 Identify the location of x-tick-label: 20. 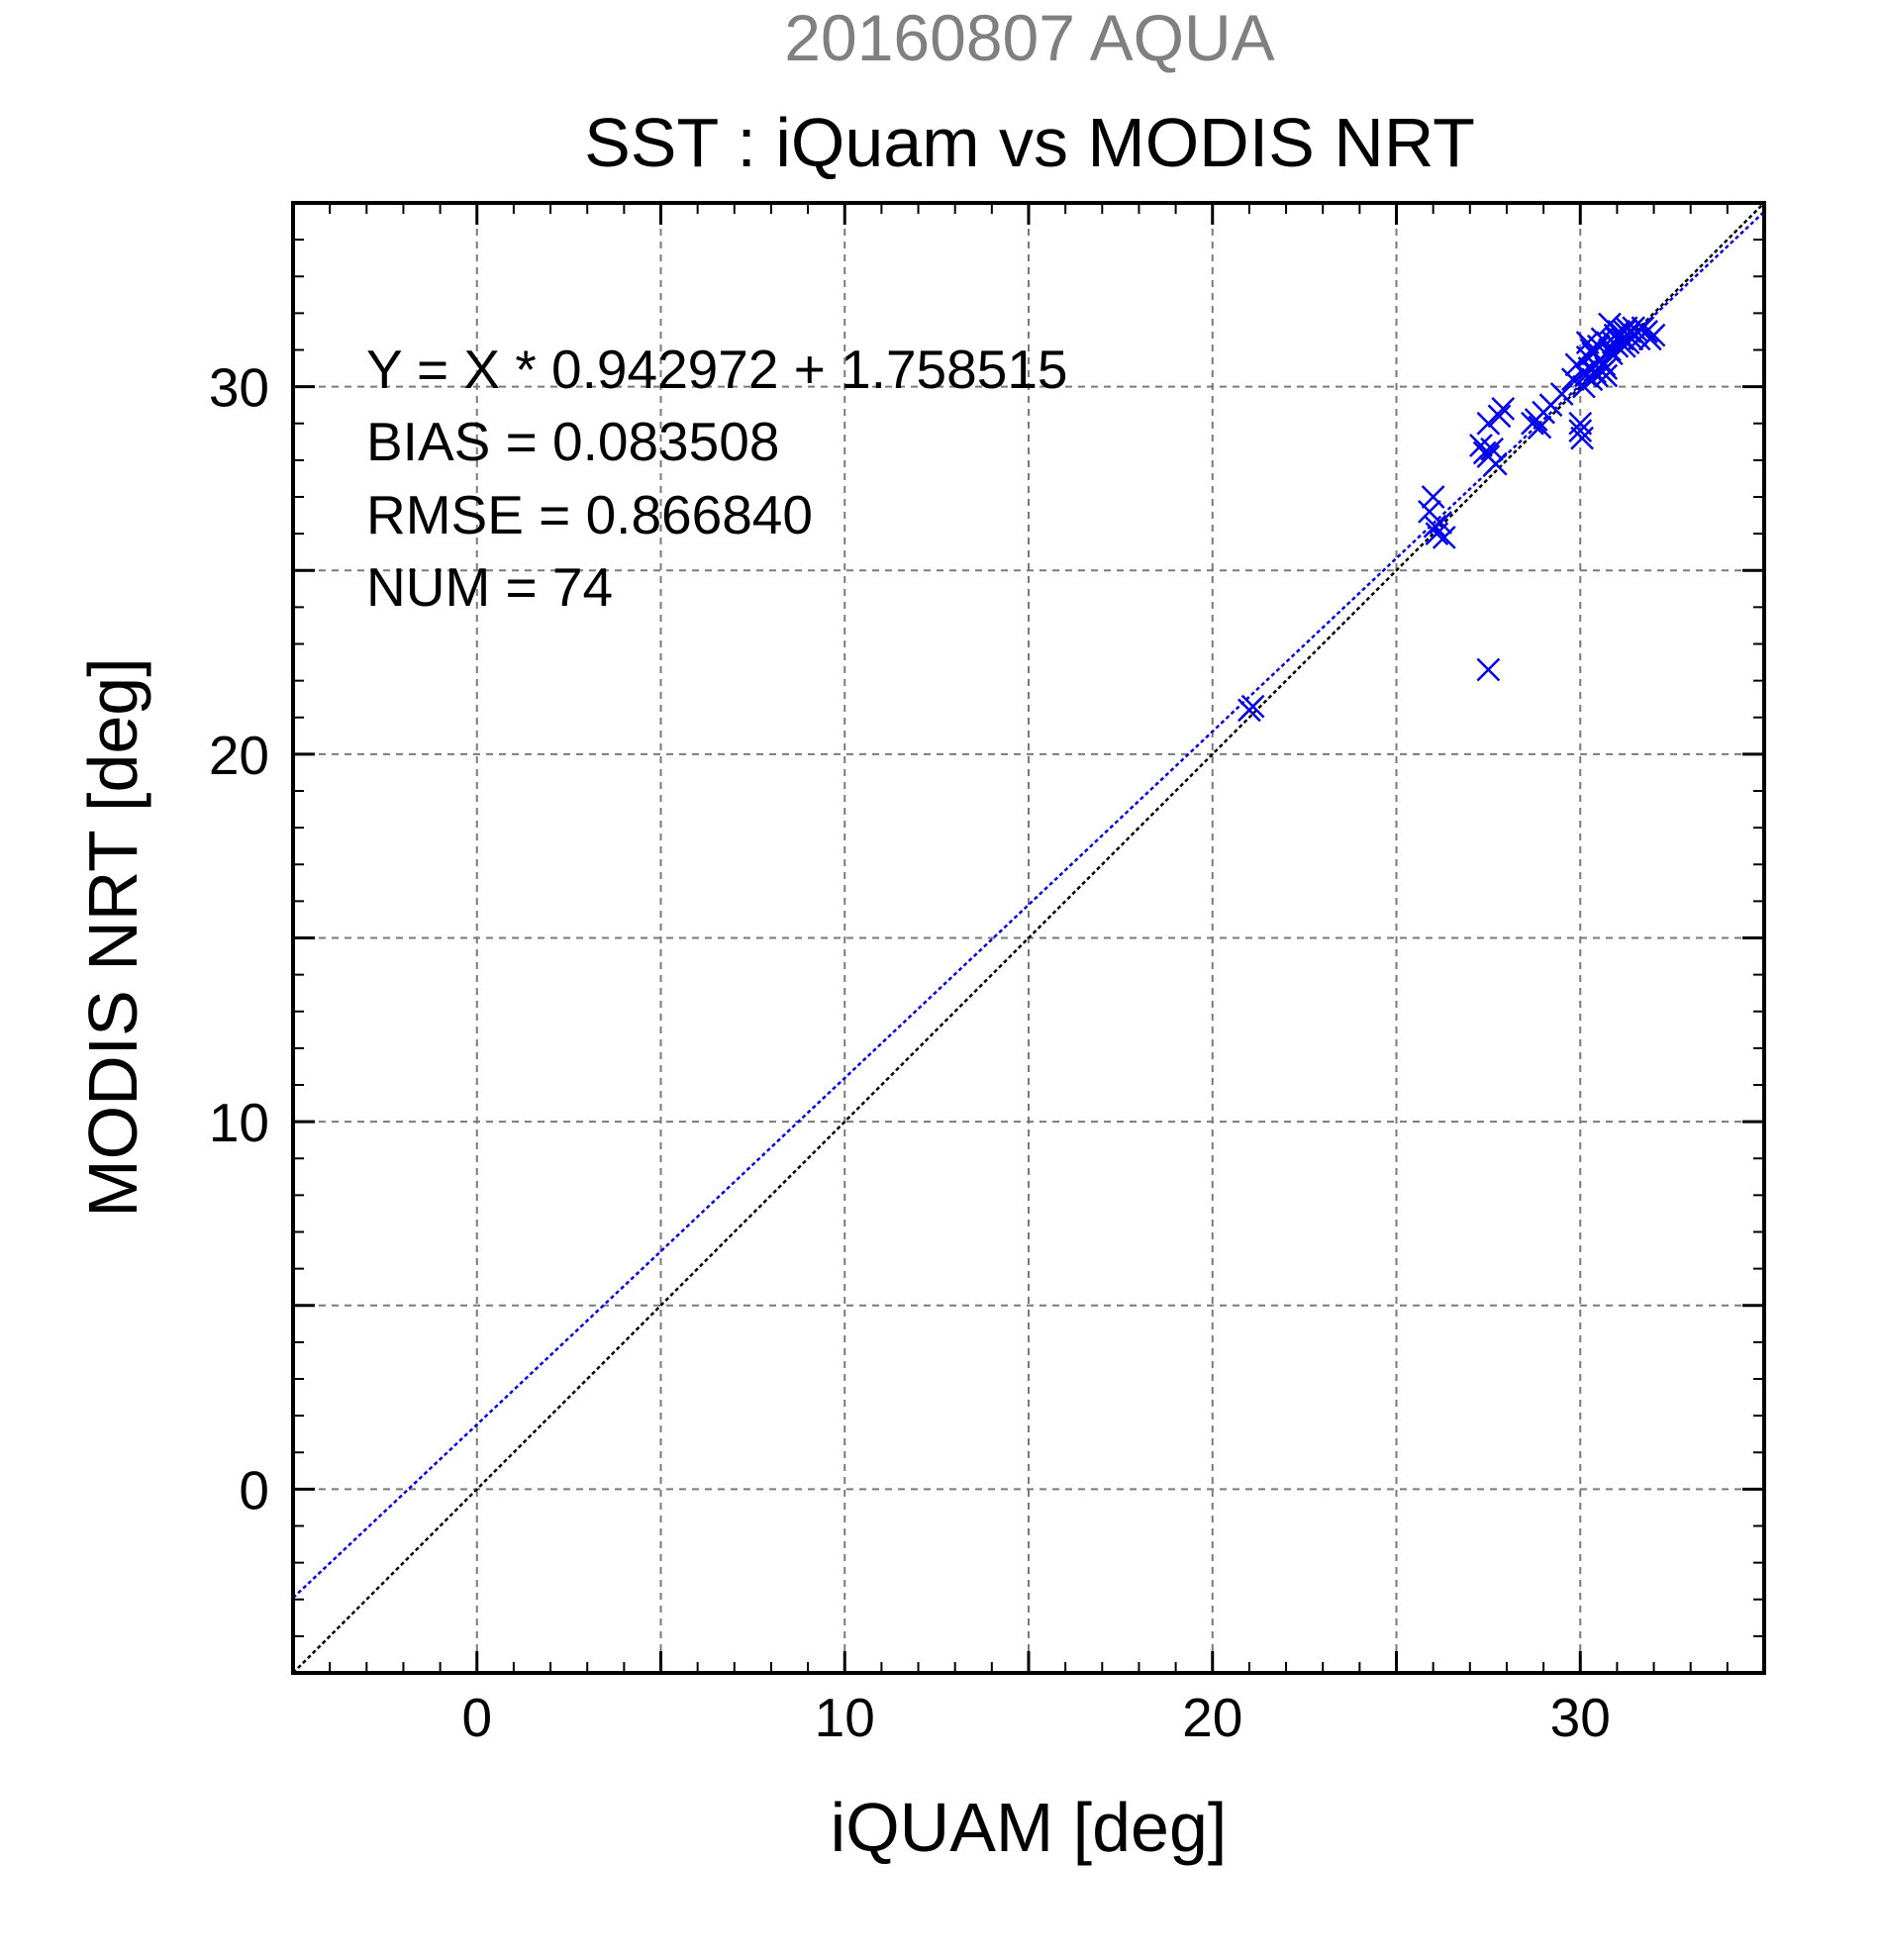
(1212, 1717).